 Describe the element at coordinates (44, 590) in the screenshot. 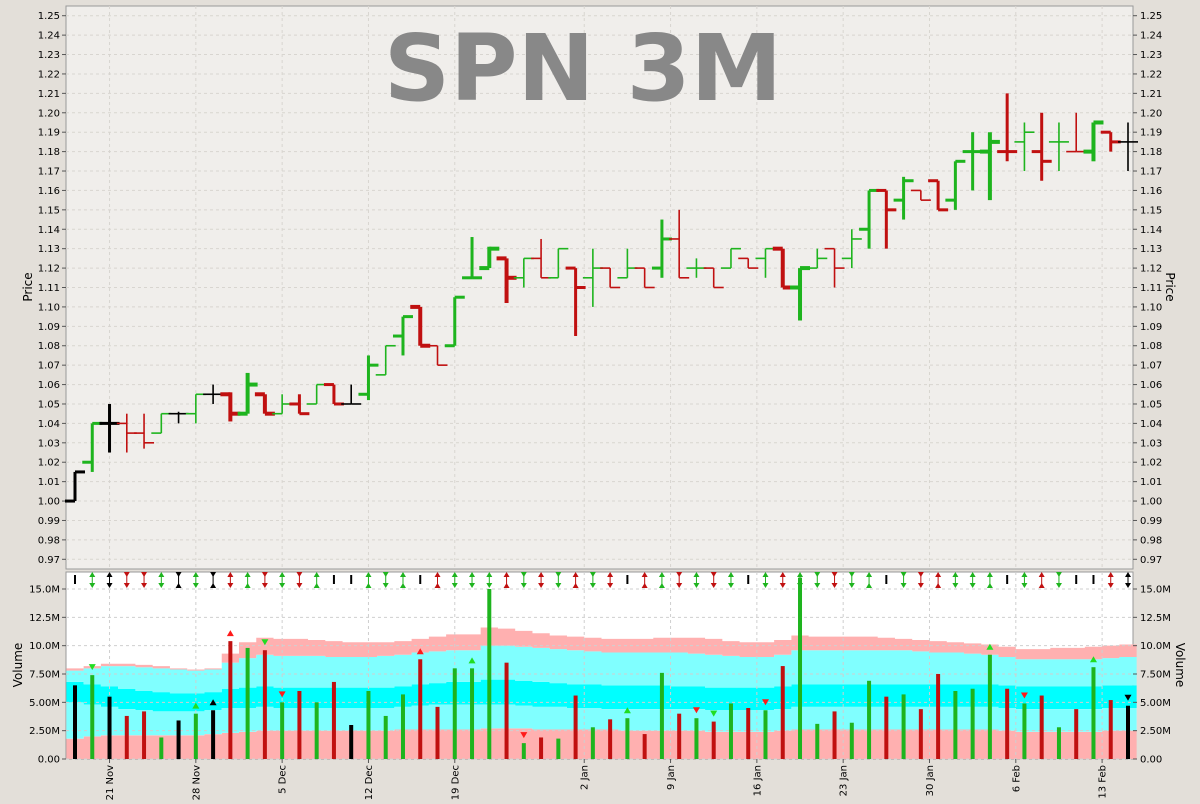

I see `volume-tick-label: 15.0M` at that location.